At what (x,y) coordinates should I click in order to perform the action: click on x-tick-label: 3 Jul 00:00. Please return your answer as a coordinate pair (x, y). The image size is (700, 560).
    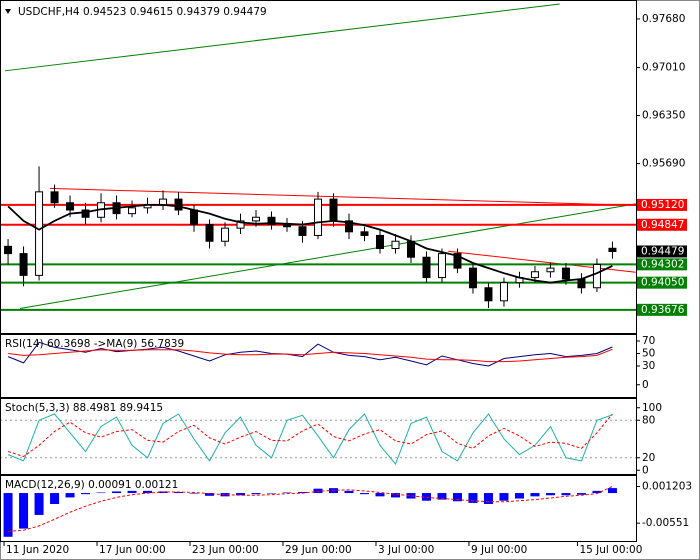
    Looking at the image, I should click on (406, 550).